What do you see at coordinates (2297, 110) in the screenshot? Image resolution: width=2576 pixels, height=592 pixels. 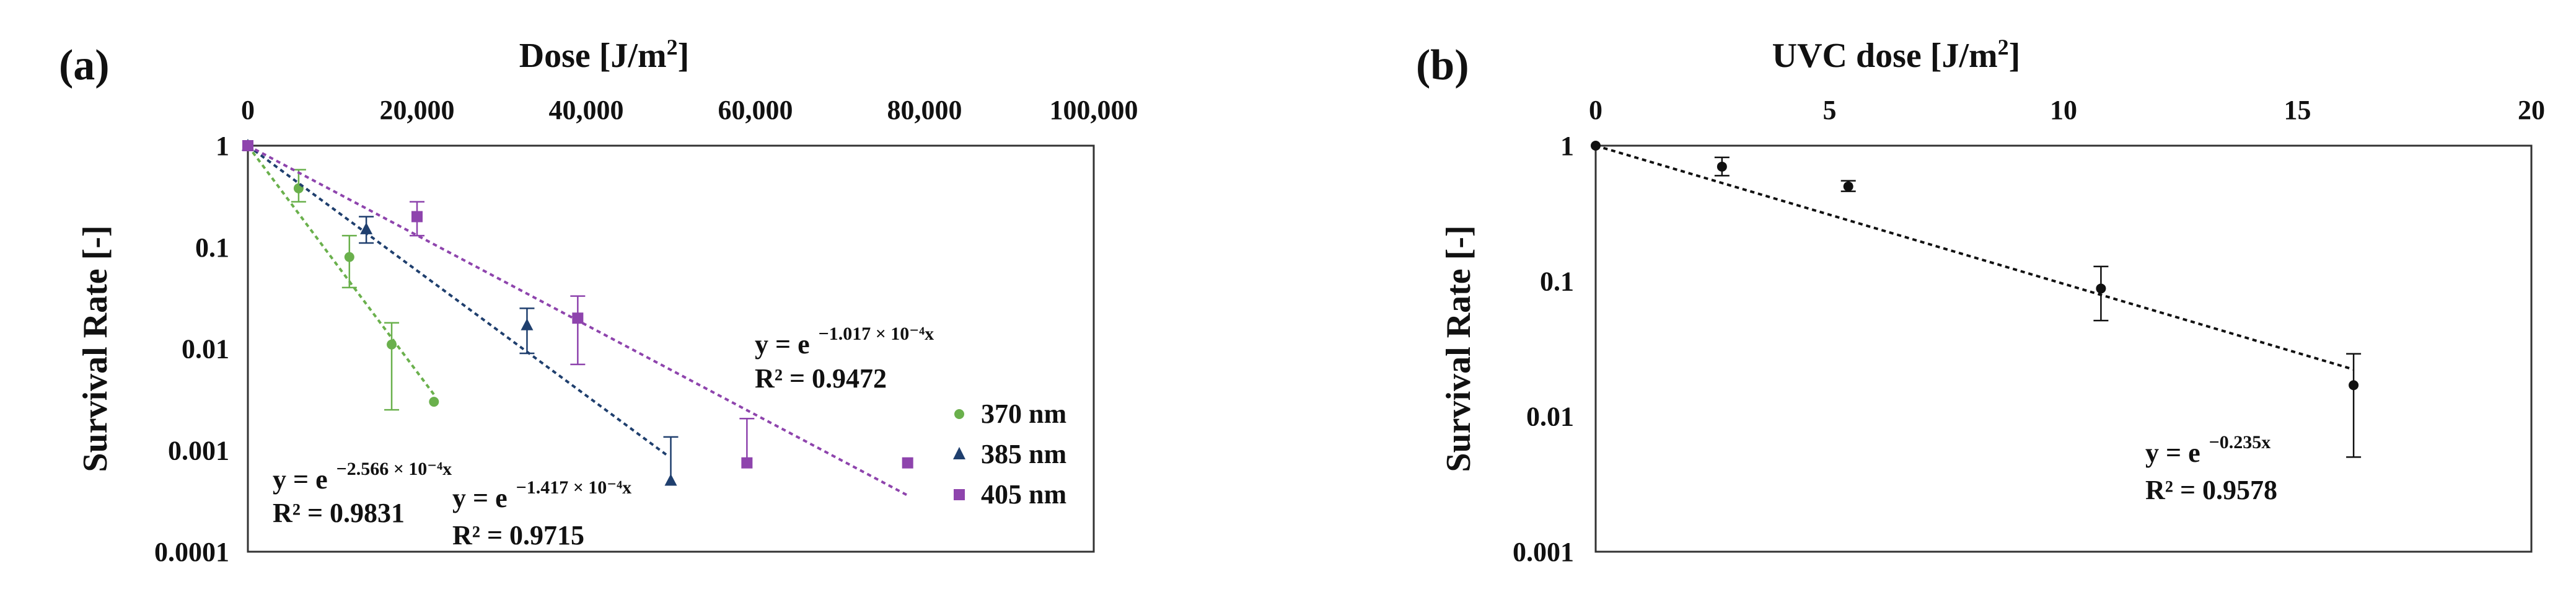 I see `x-tick-label: 15` at bounding box center [2297, 110].